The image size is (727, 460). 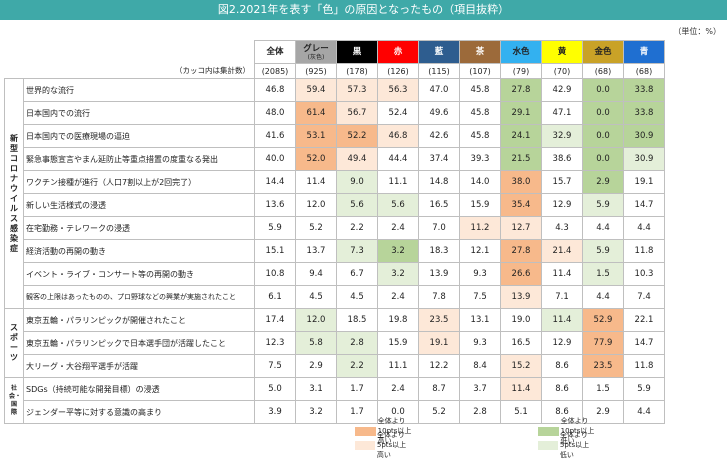 What do you see at coordinates (439, 113) in the screenshot?
I see `value-cell: 49.6` at bounding box center [439, 113].